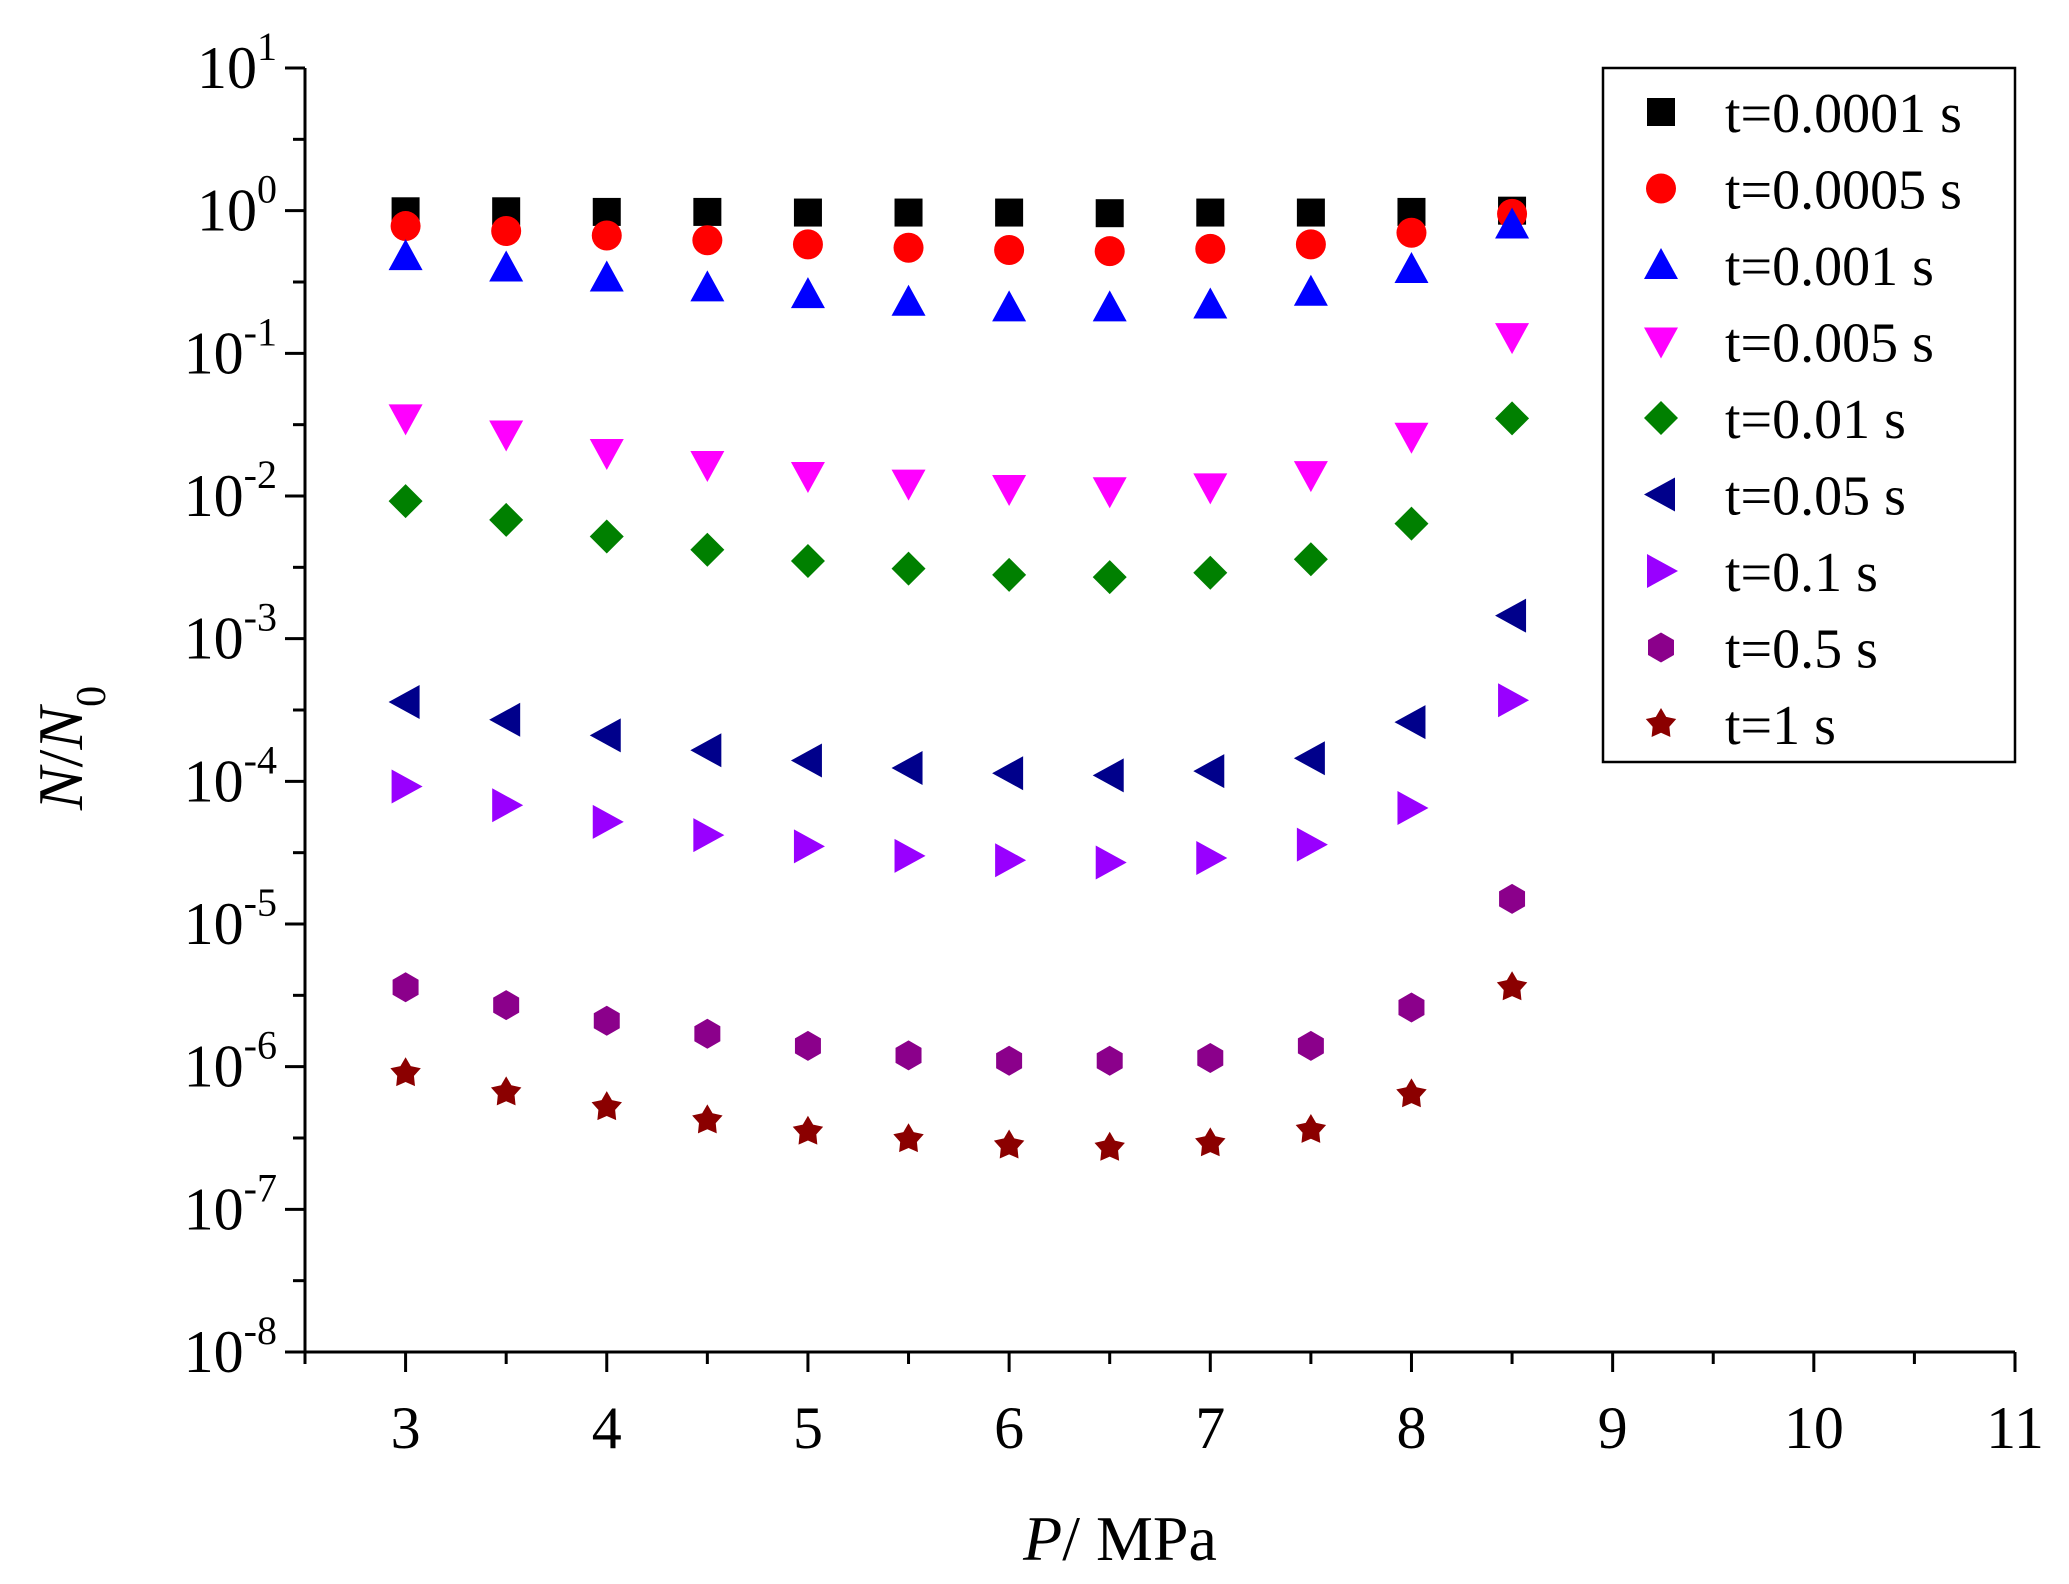 The image size is (2069, 1584). What do you see at coordinates (1843, 191) in the screenshot?
I see `legend-label: t=0.0005 s` at bounding box center [1843, 191].